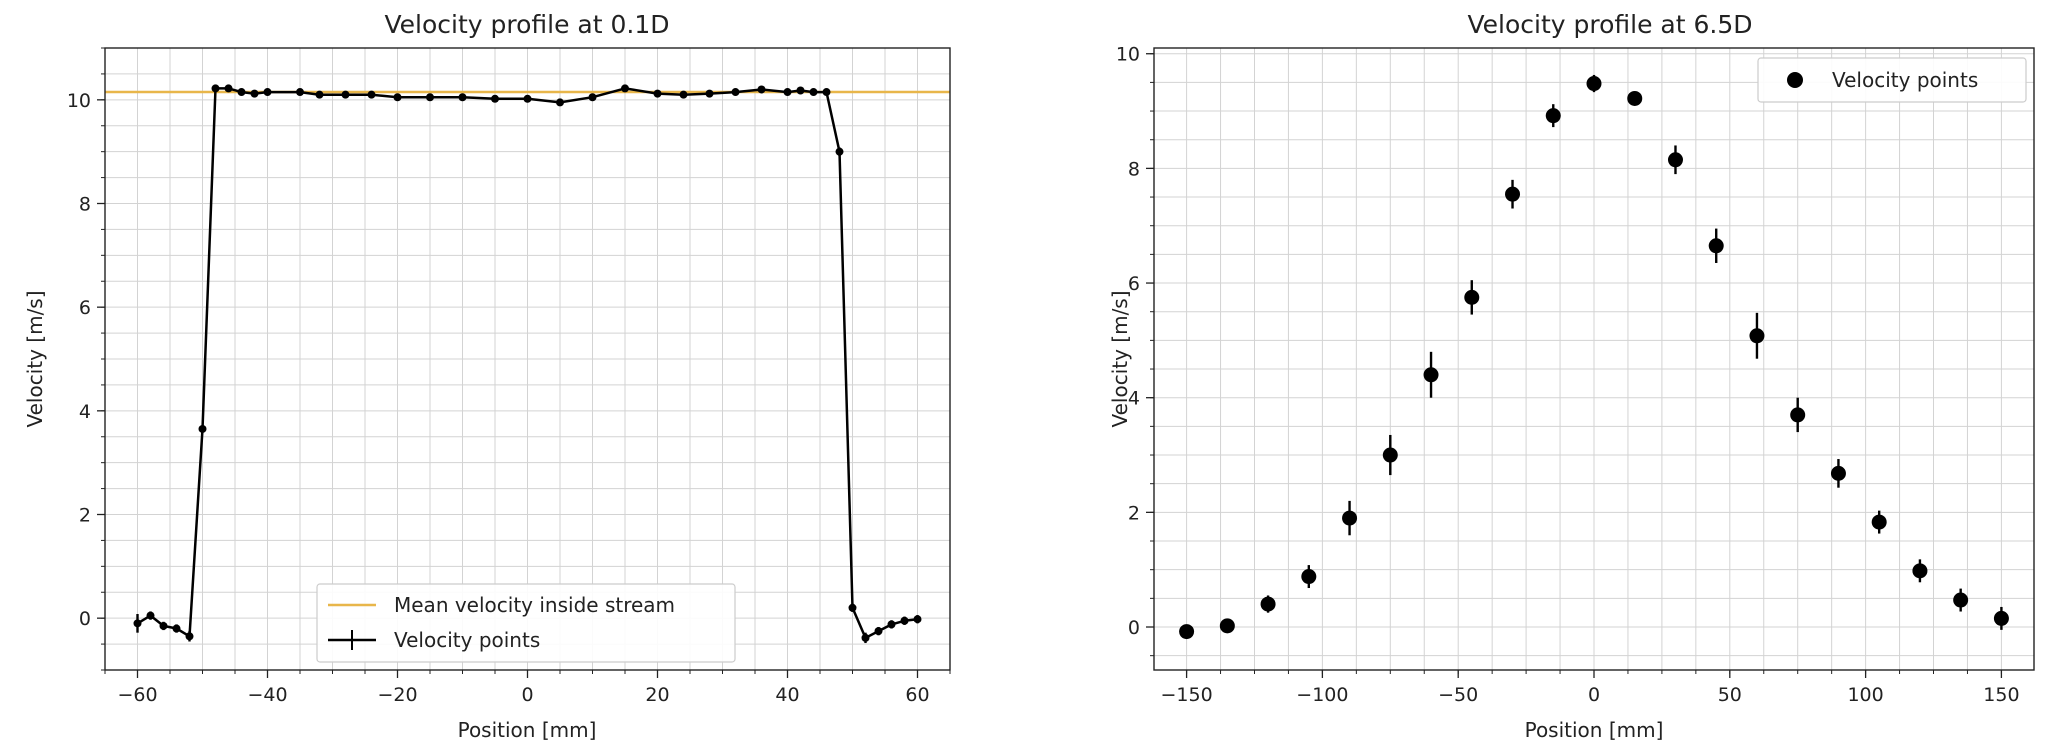 The height and width of the screenshot is (749, 2062). What do you see at coordinates (534, 605) in the screenshot?
I see `legend-mean-label: Mean velocity inside stream` at bounding box center [534, 605].